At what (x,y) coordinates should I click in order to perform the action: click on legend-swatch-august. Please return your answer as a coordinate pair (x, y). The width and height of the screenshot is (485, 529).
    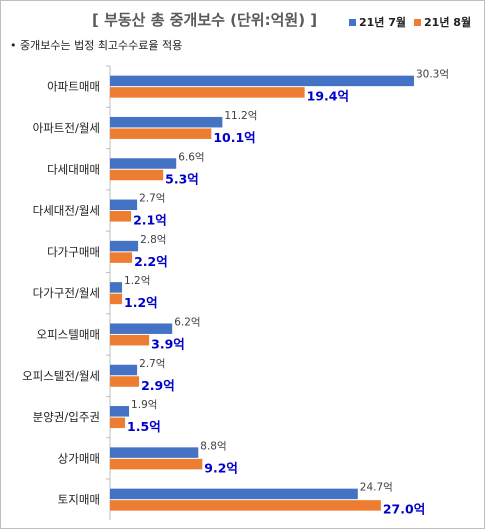
    Looking at the image, I should click on (418, 22).